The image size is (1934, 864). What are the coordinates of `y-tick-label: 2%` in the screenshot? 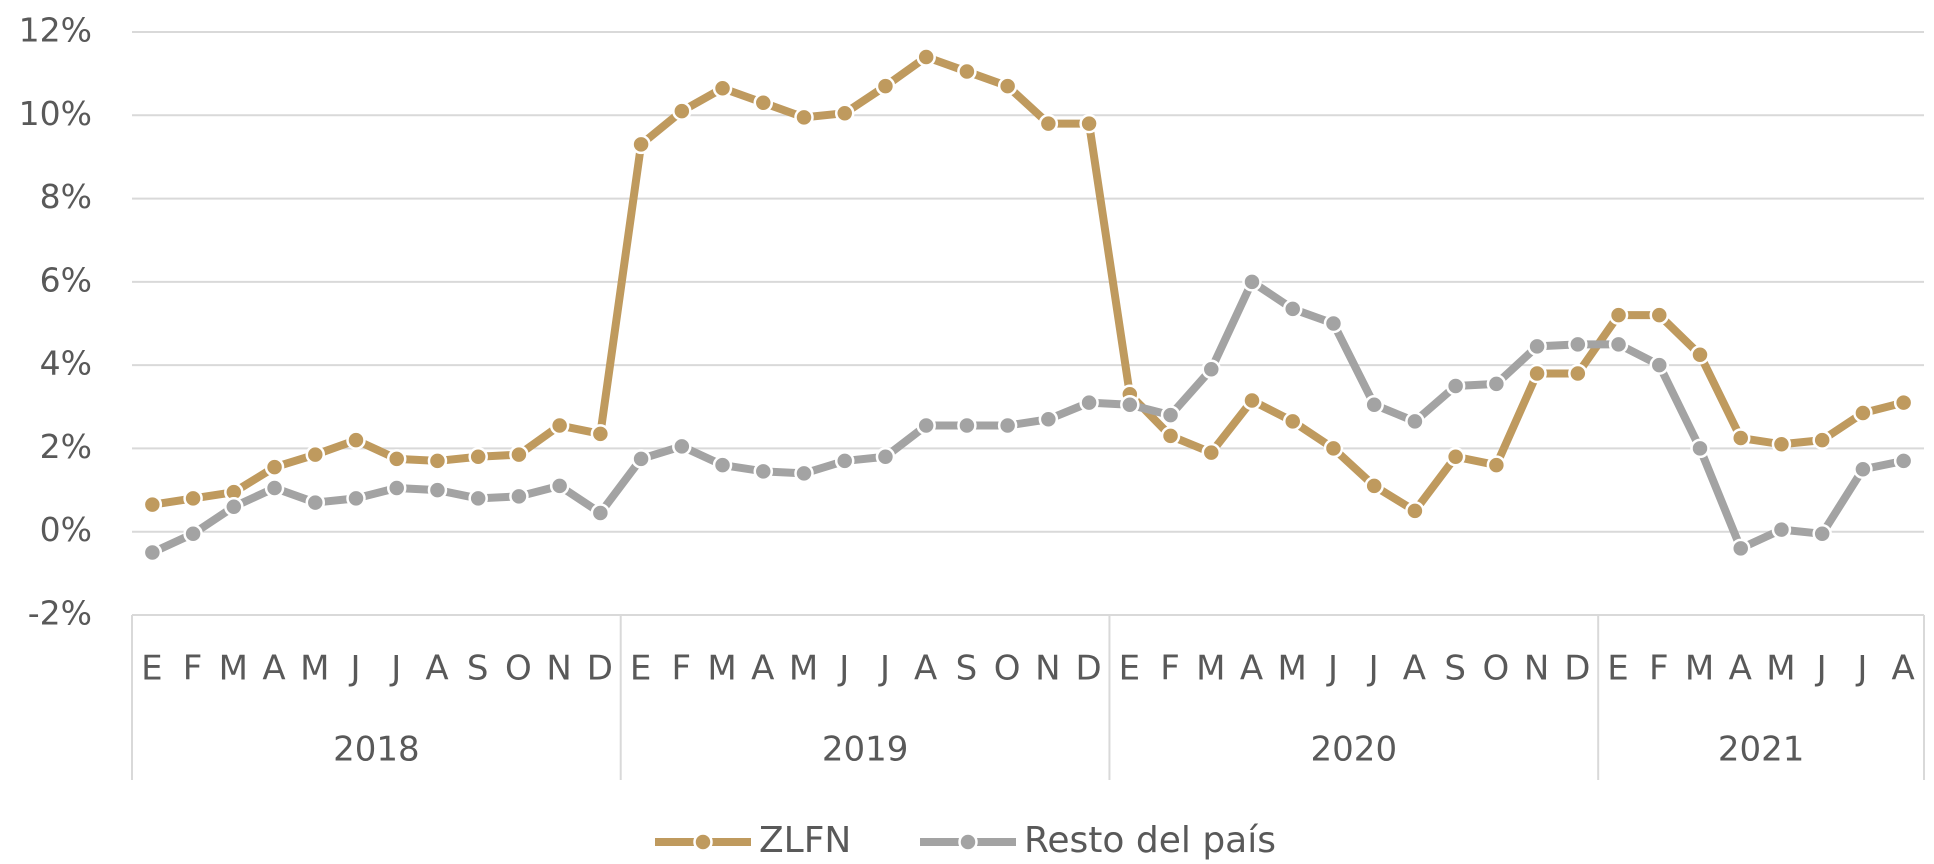 It's located at (66, 446).